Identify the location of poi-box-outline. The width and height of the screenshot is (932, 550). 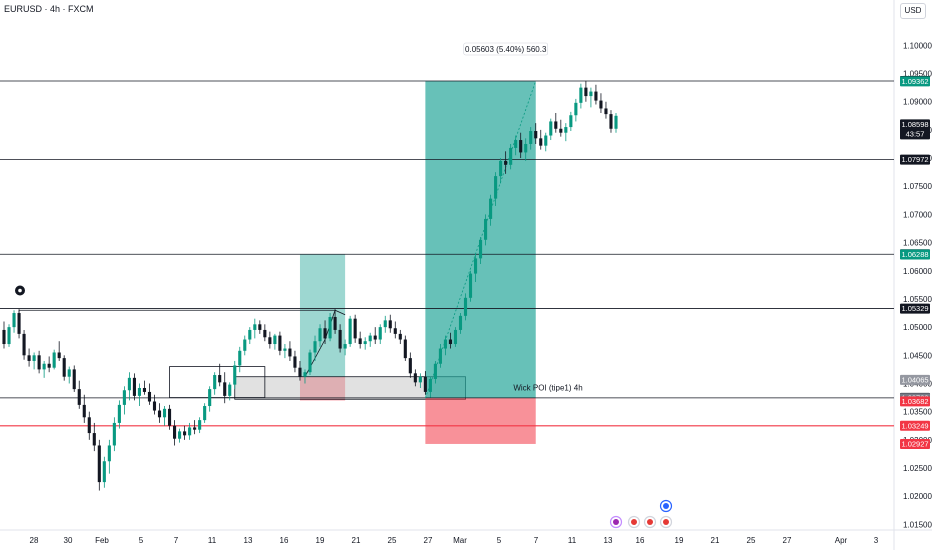
(217, 382).